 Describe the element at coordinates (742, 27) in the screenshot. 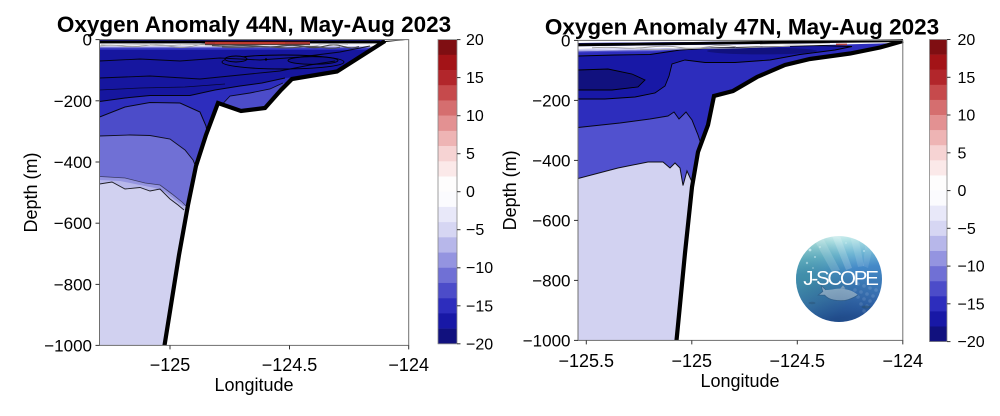

I see `svg-text:Oxygen Anomaly 47N, May-Aug 20: Oxygen Anomaly 47N, May-Aug 2023` at that location.